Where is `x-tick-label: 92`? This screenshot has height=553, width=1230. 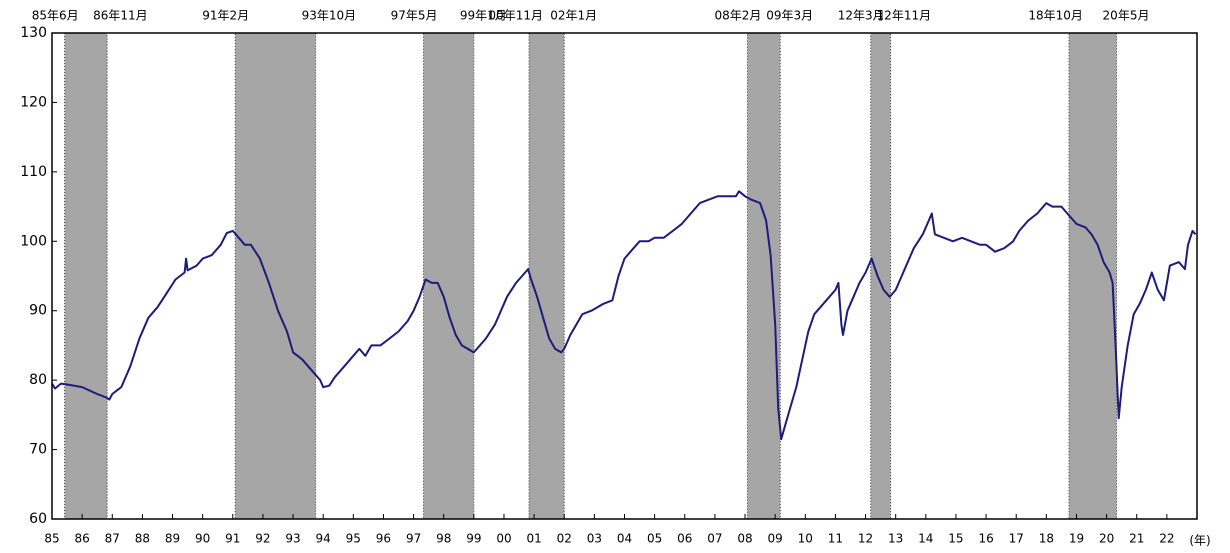 x-tick-label: 92 is located at coordinates (262, 539).